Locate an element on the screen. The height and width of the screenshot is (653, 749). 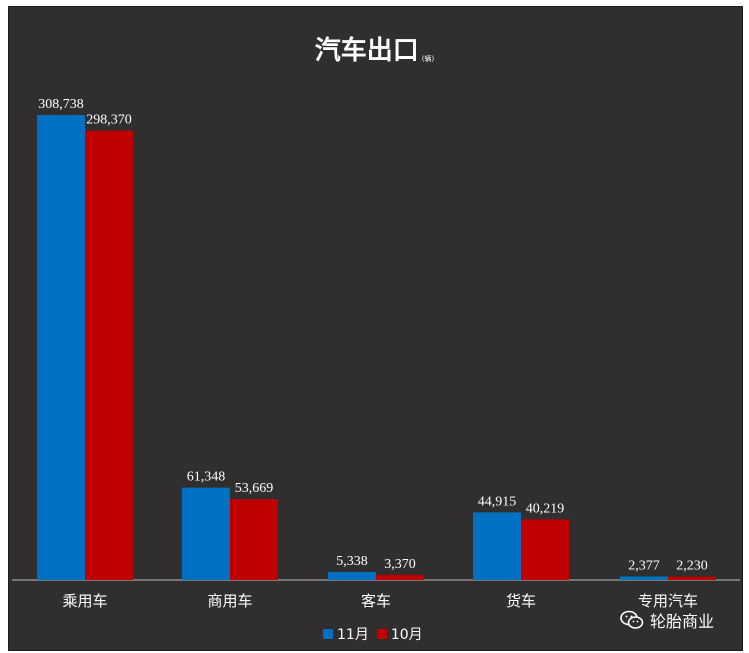
x-tick-label-1: 商用车 is located at coordinates (229, 601).